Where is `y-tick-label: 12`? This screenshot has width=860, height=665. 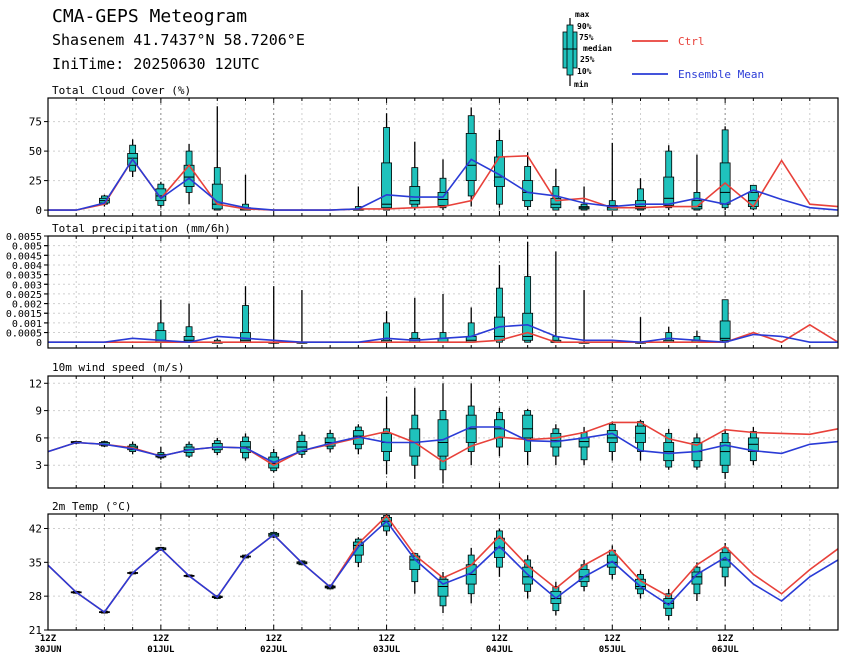 y-tick-label: 12 is located at coordinates (35, 383).